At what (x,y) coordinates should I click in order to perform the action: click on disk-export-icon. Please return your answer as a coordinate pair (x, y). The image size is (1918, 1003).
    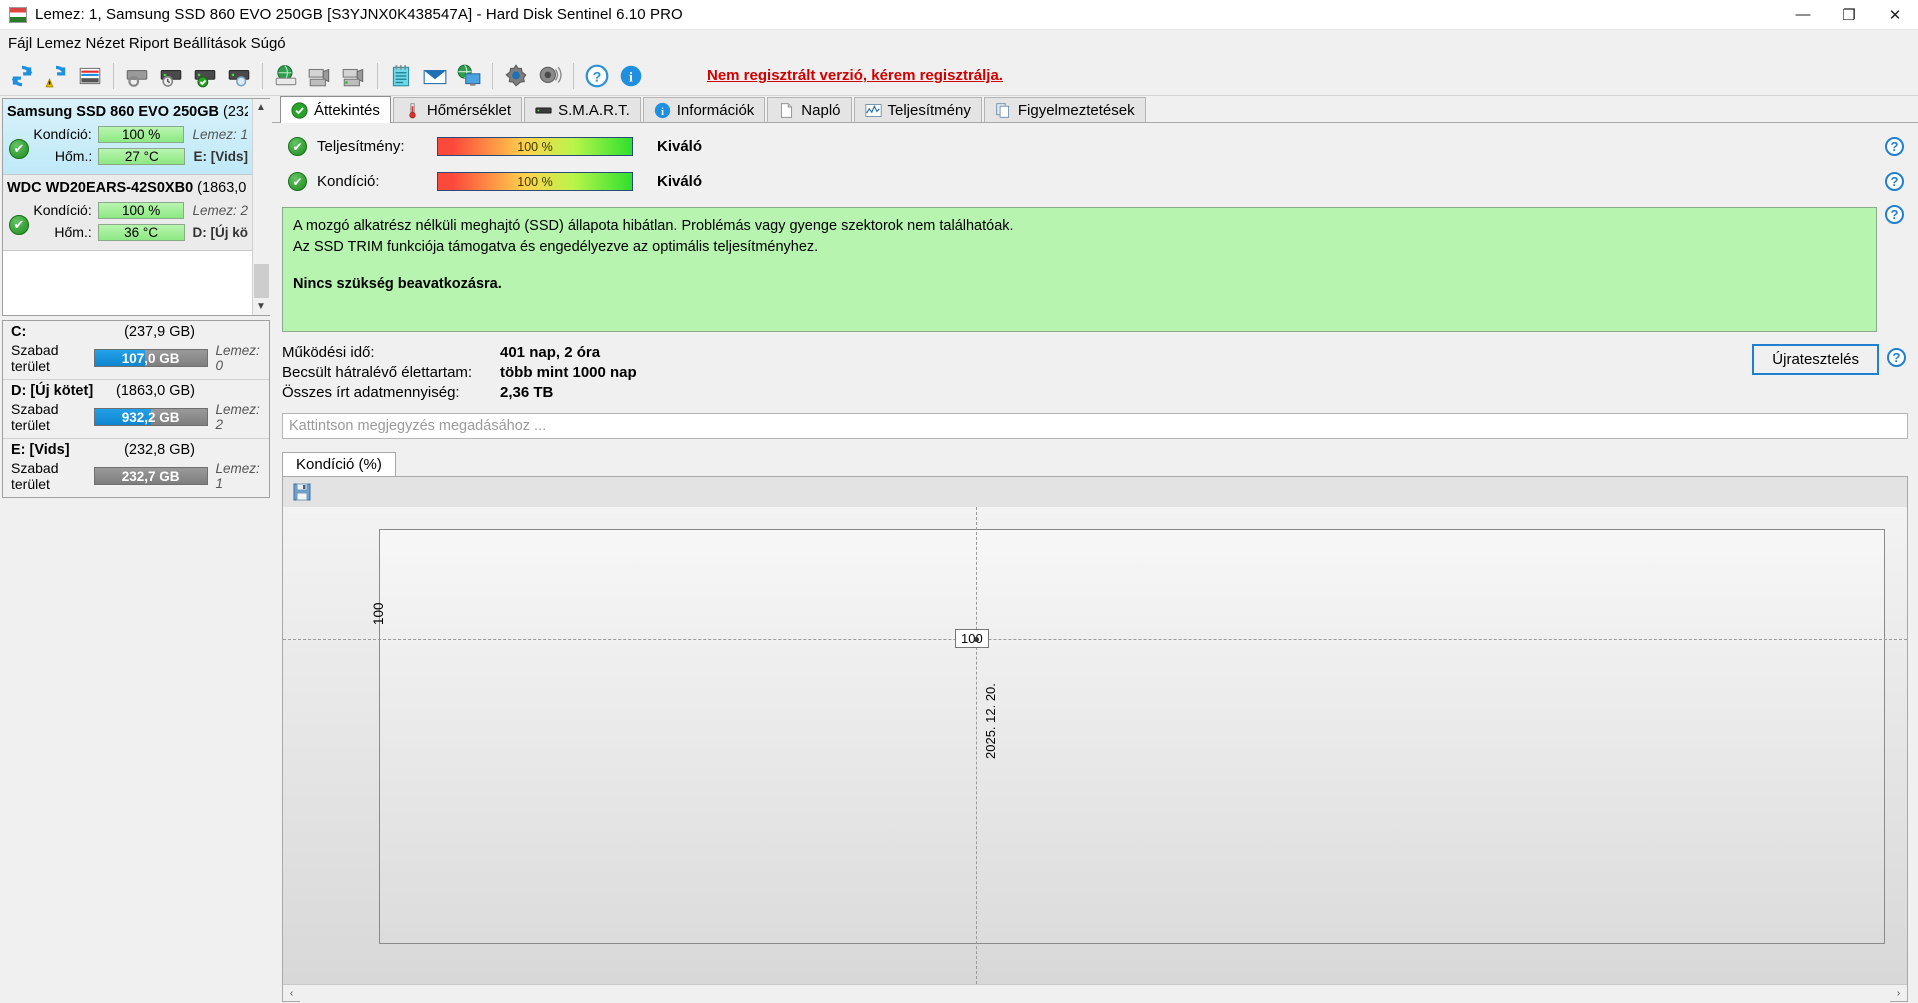
    Looking at the image, I should click on (320, 76).